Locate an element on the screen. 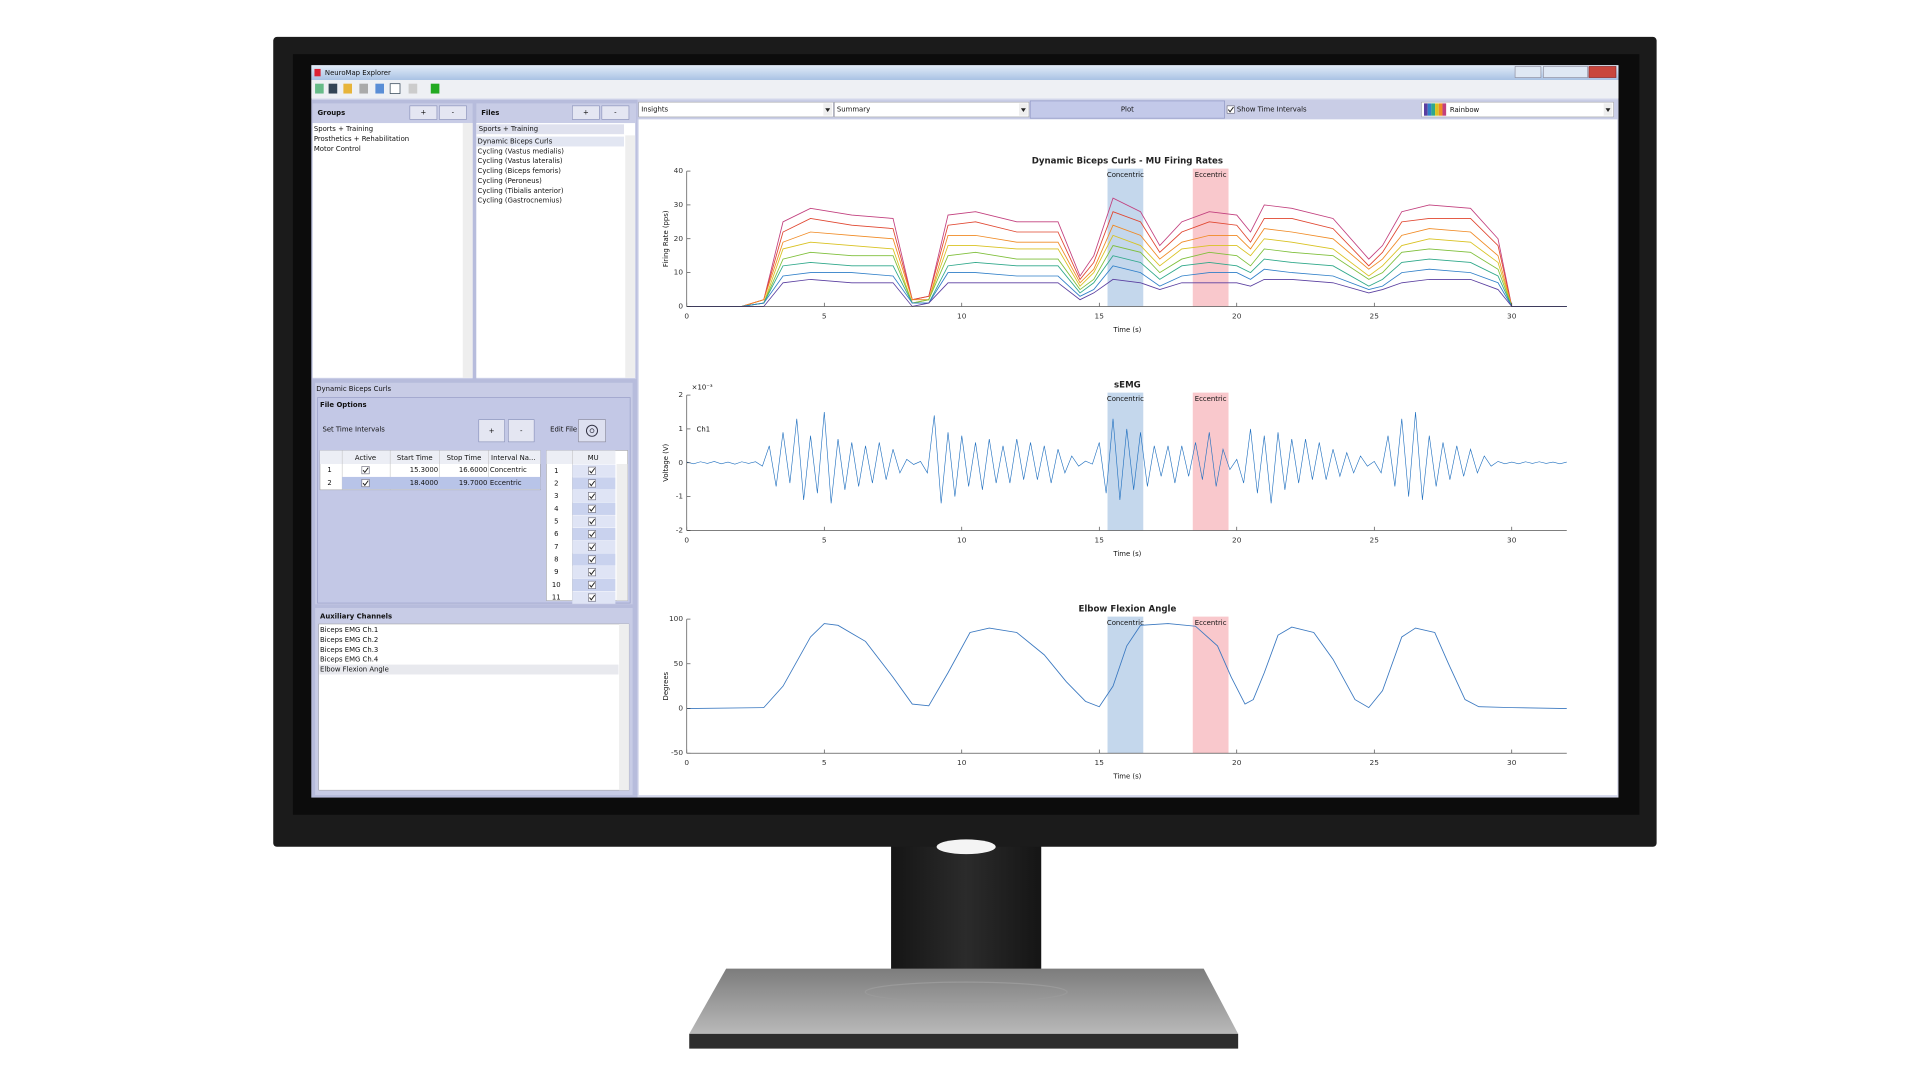 The width and height of the screenshot is (1920, 1080). mode-dropdown is located at coordinates (932, 109).